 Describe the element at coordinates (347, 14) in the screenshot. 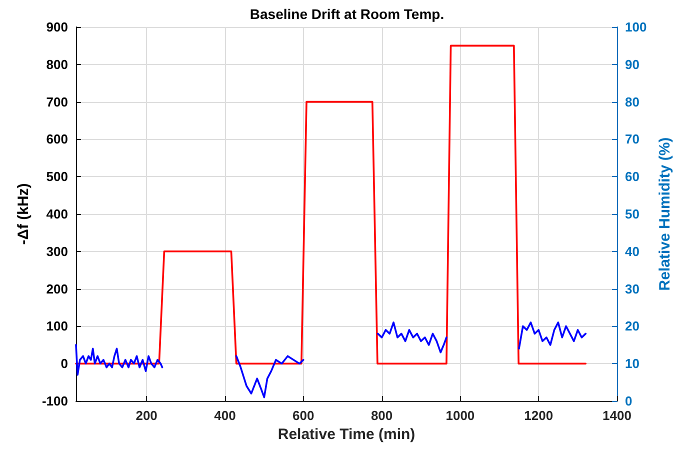

I see `chart-title: Baseline Drift at Room Temp.` at that location.